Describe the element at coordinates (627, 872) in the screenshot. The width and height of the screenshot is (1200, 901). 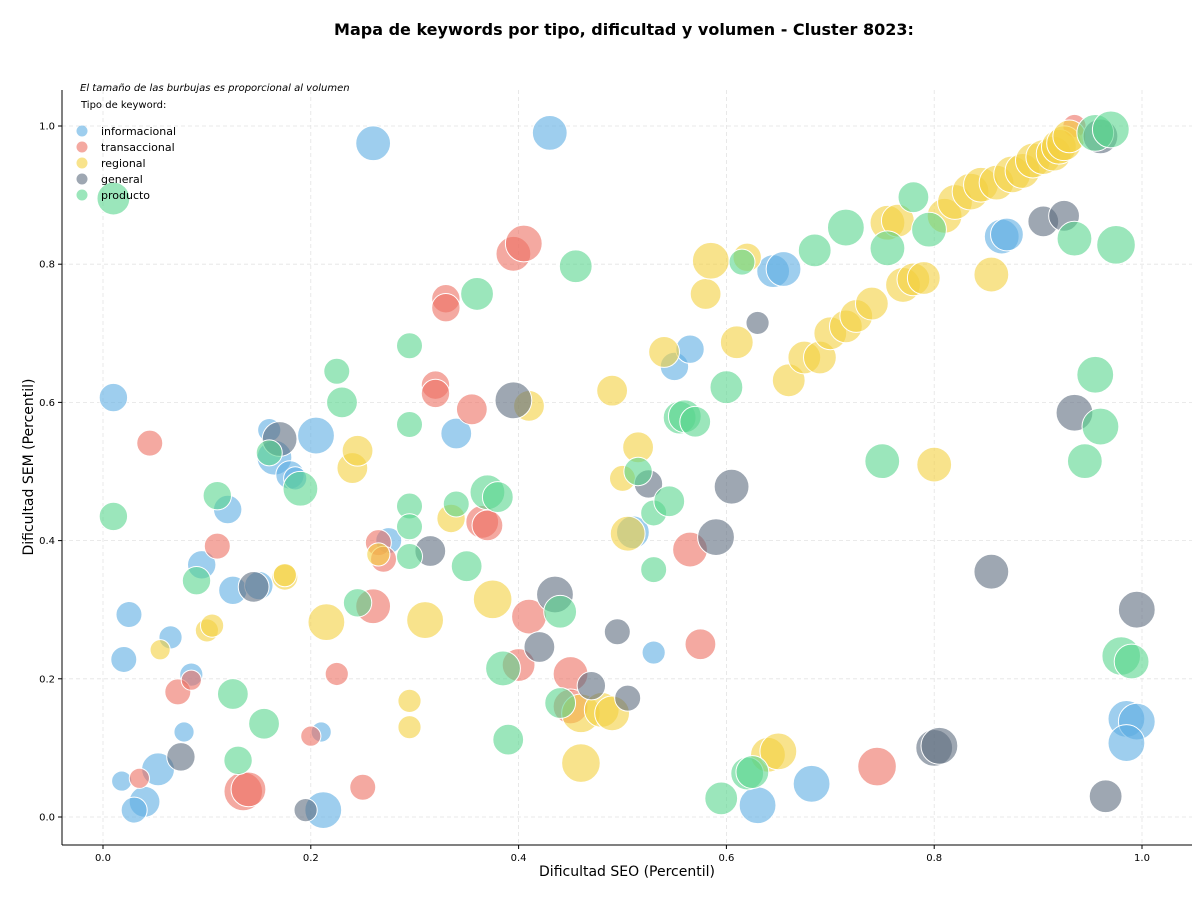
I see `x-axis-label: Dificultad SEO (Percentil)` at that location.